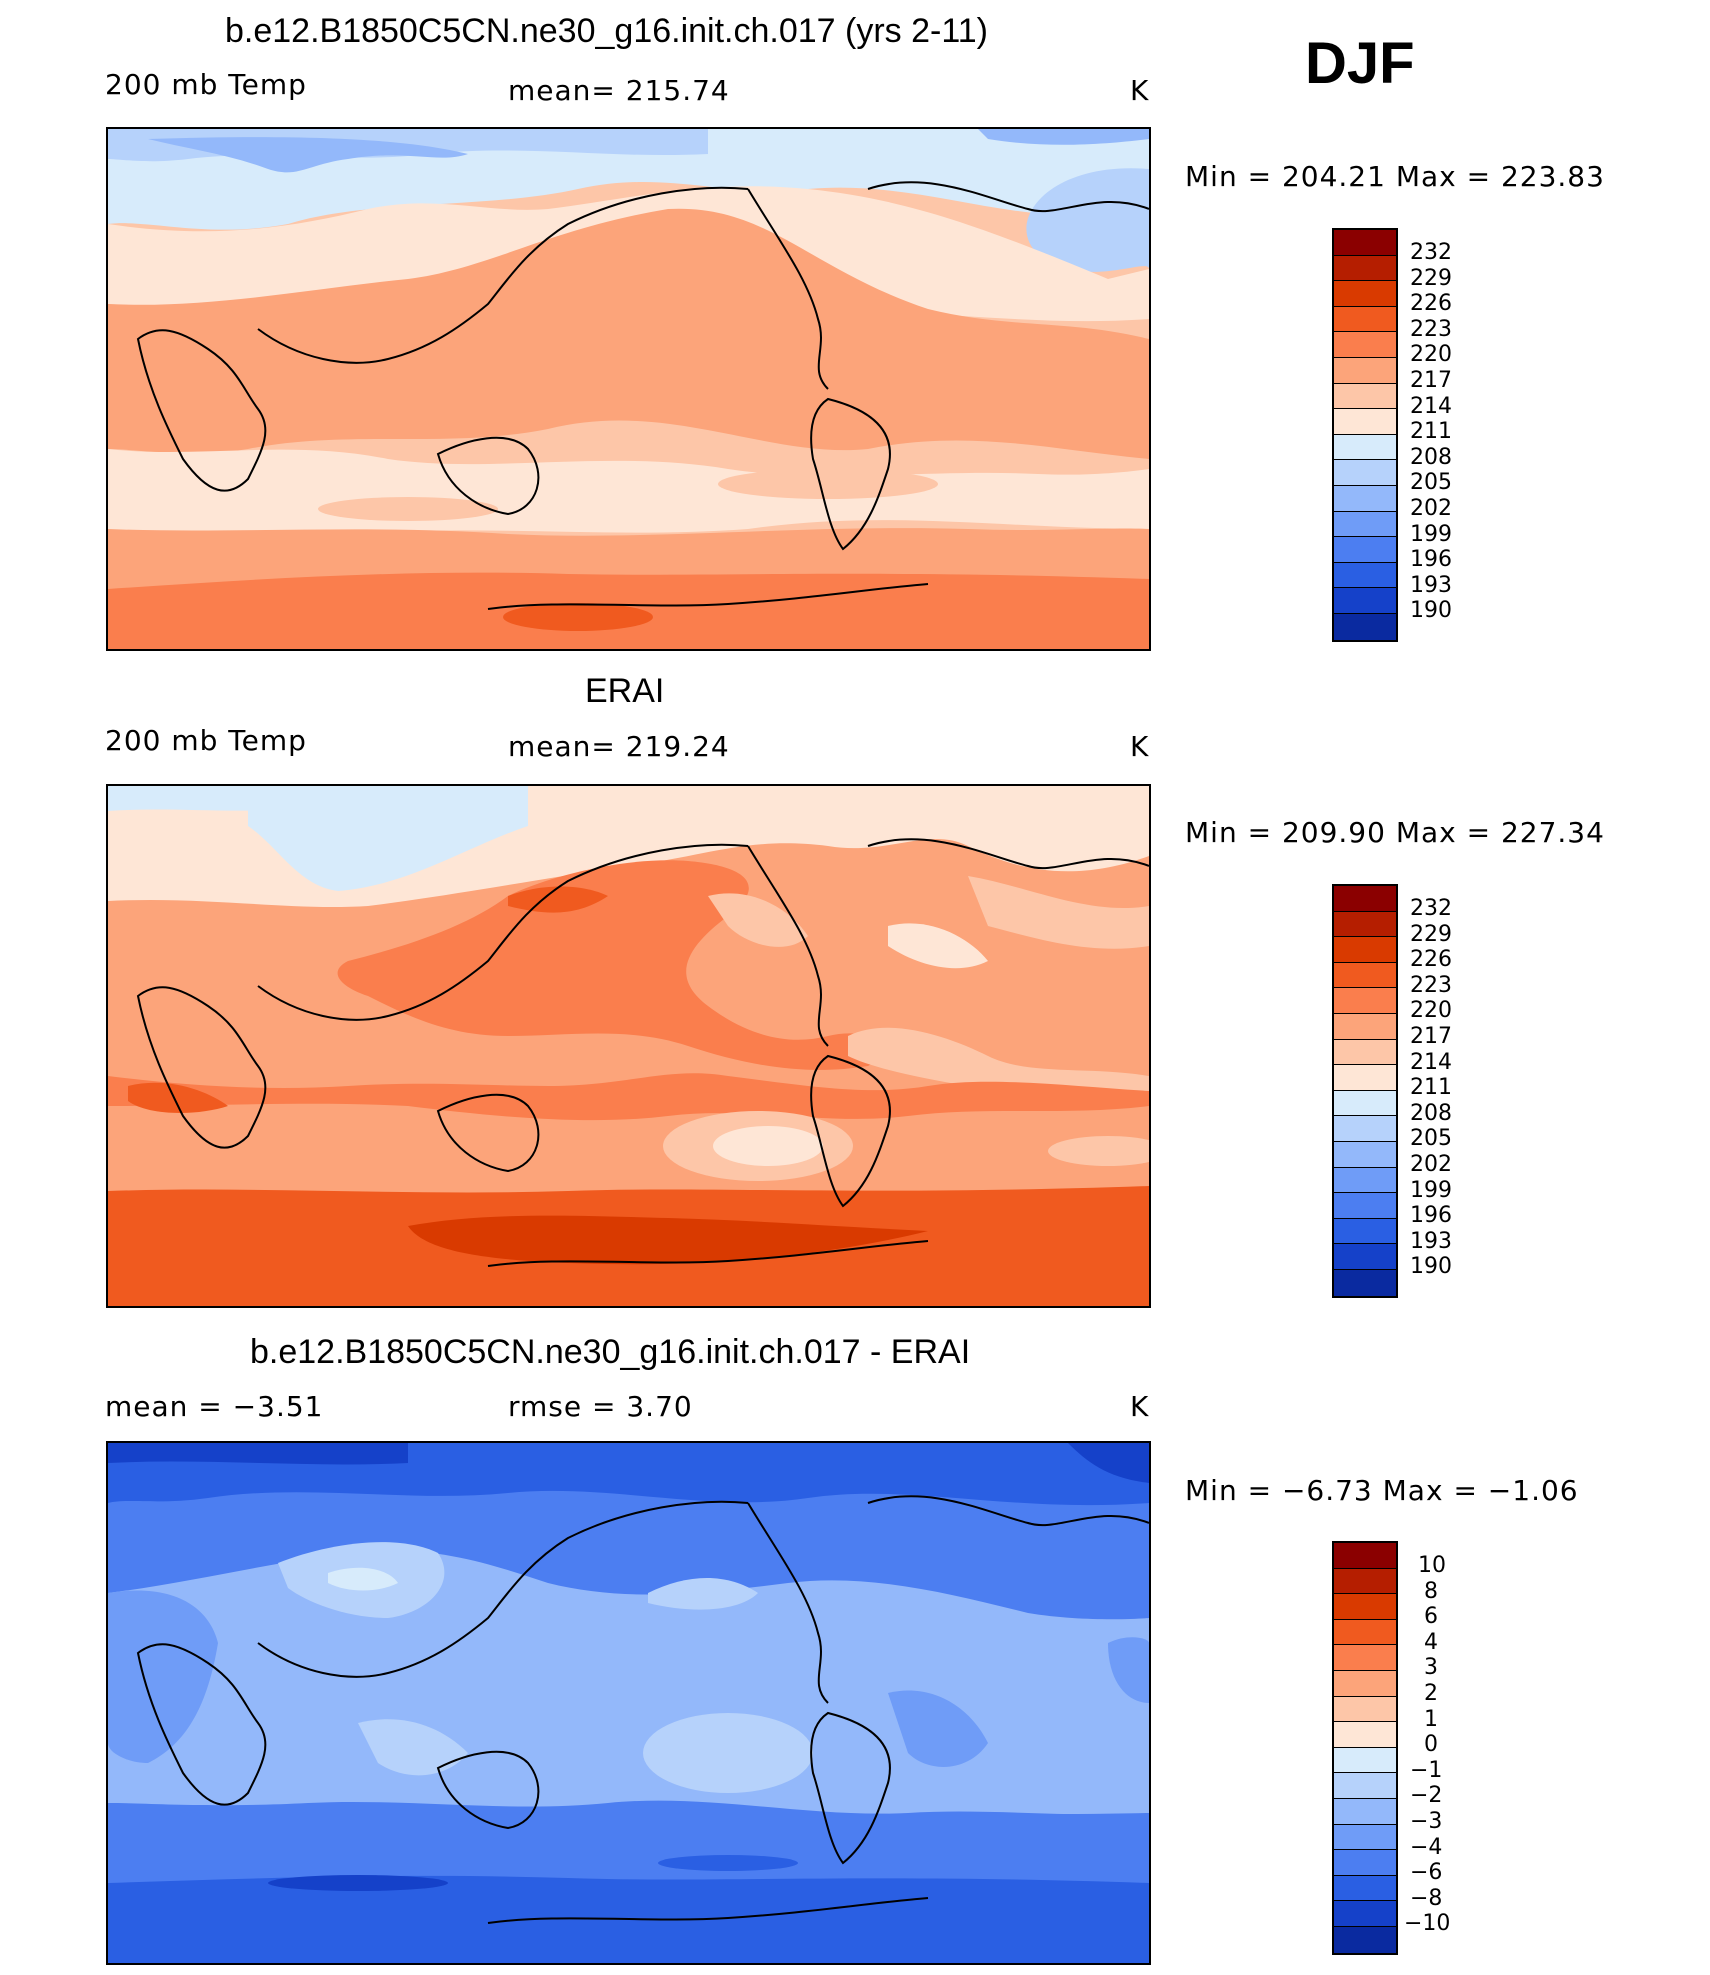 Image resolution: width=1710 pixels, height=1975 pixels. What do you see at coordinates (1431, 1036) in the screenshot?
I see `cb2-label: 217` at bounding box center [1431, 1036].